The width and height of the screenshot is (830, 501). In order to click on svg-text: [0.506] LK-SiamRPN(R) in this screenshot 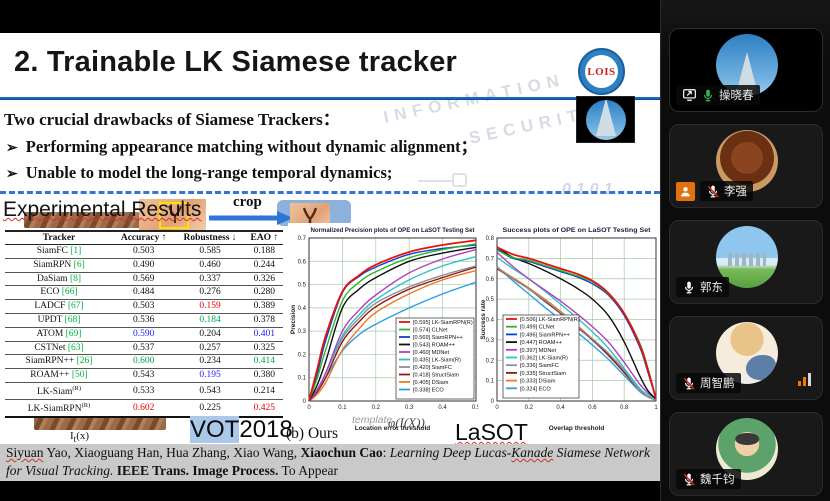, I will do `click(550, 320)`.